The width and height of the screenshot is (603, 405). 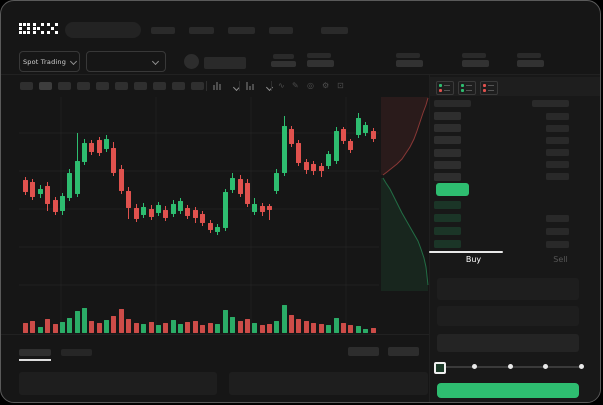 I want to click on book-asks-icon, so click(x=489, y=88).